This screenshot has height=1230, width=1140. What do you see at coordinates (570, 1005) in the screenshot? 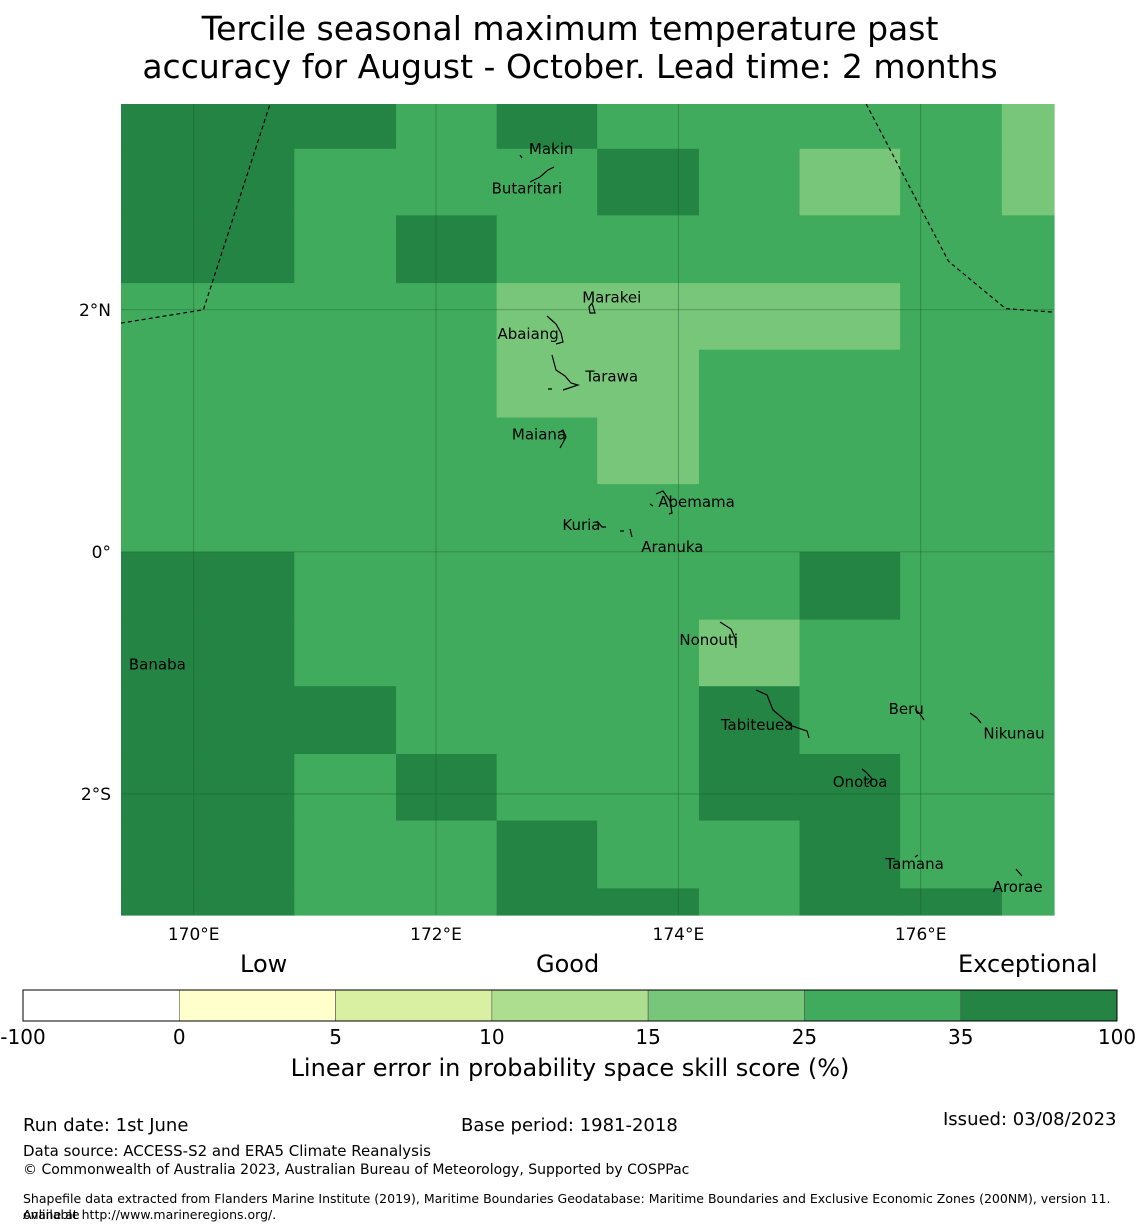
I see `colorbar-outline` at bounding box center [570, 1005].